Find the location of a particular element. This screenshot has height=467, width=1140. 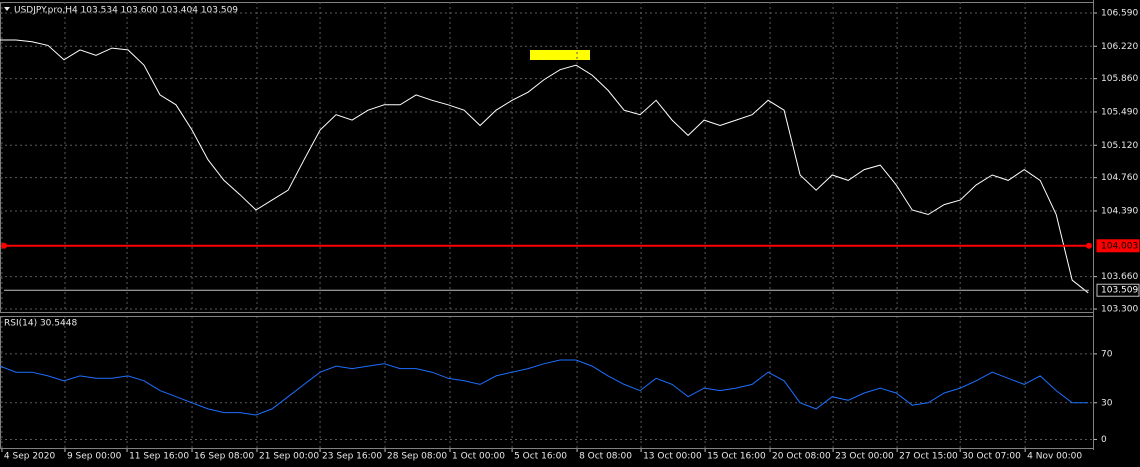

x-tick-label: 23 Oct 00:00 is located at coordinates (864, 457).